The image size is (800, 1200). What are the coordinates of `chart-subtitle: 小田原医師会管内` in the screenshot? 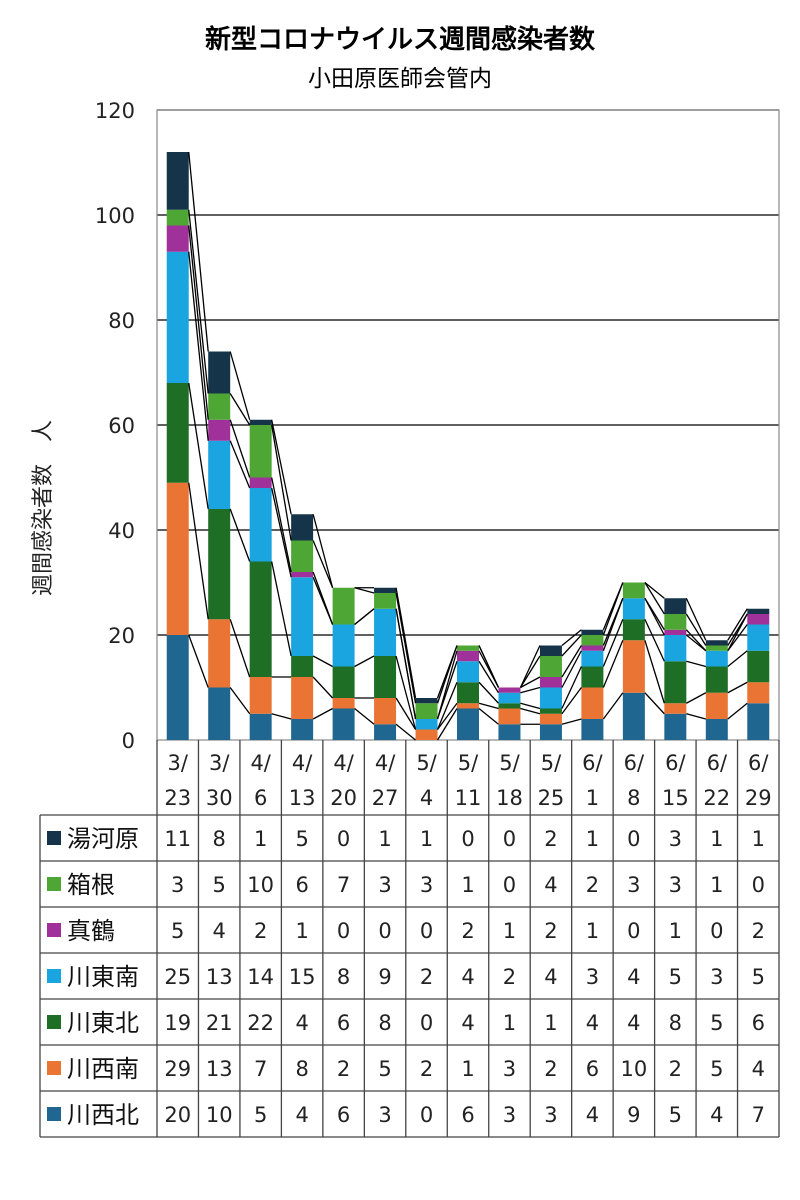 It's located at (400, 79).